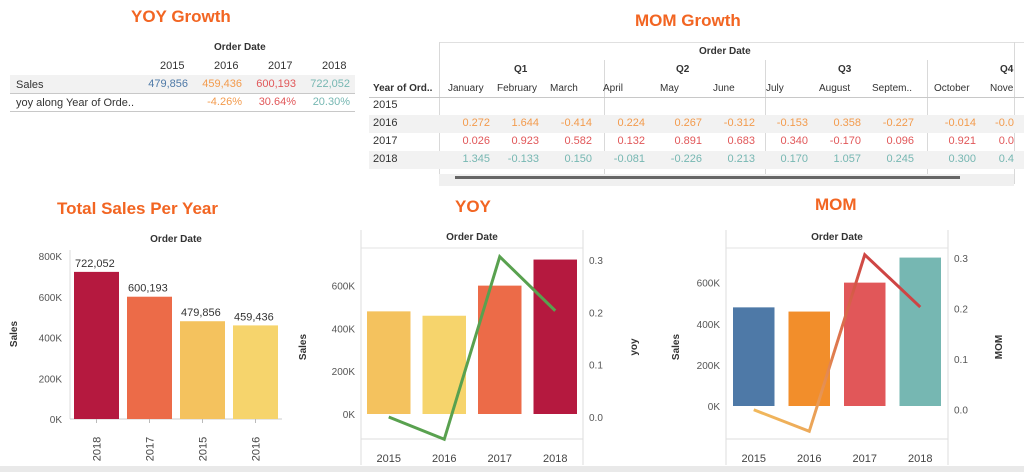  What do you see at coordinates (51, 257) in the screenshot?
I see `y-tick-label: 800K` at bounding box center [51, 257].